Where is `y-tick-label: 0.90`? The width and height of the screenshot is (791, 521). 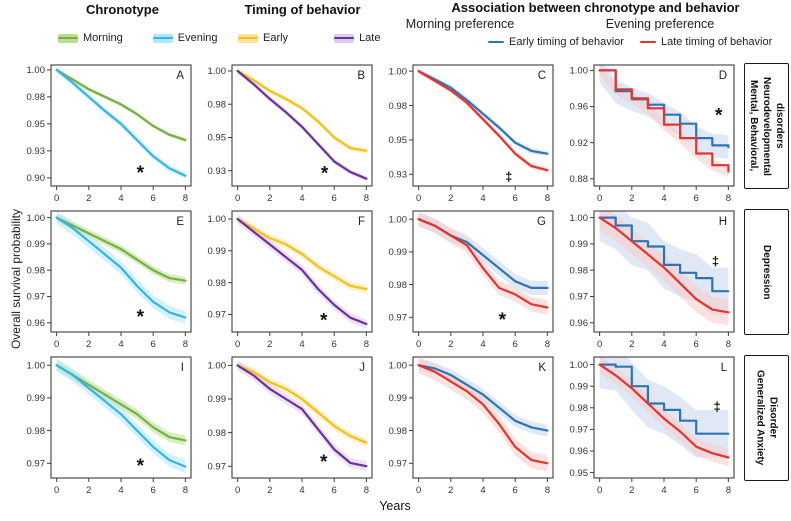
y-tick-label: 0.90 is located at coordinates (36, 178).